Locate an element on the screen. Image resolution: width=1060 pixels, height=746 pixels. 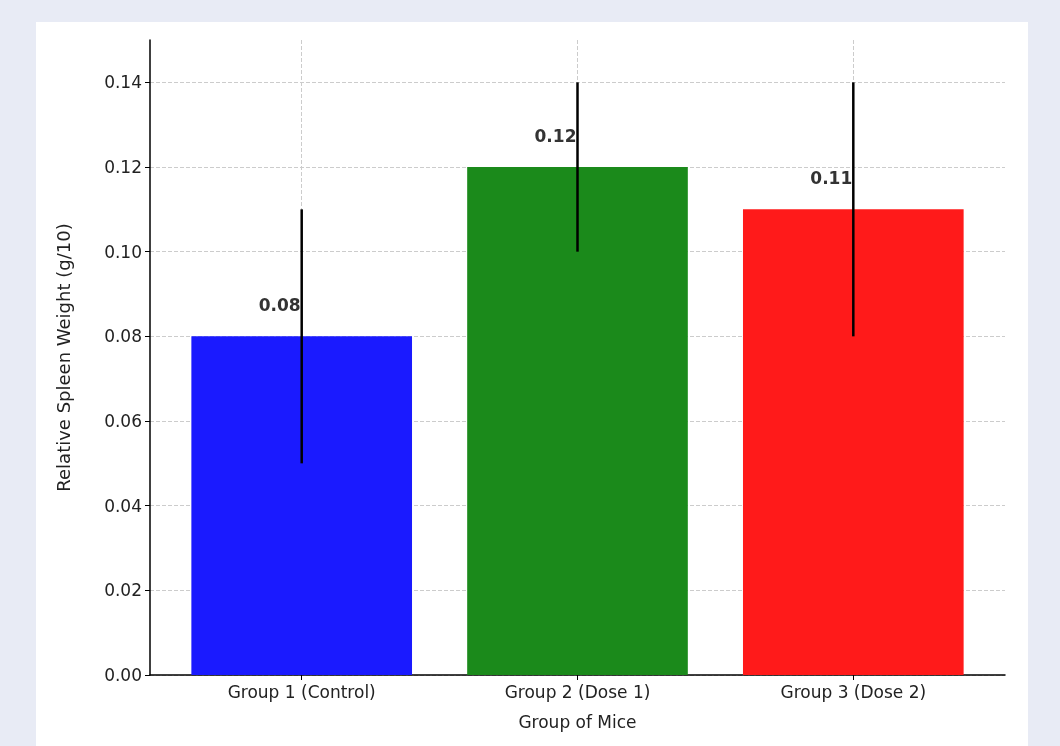
y-tick-label: 0.00 is located at coordinates (123, 675).